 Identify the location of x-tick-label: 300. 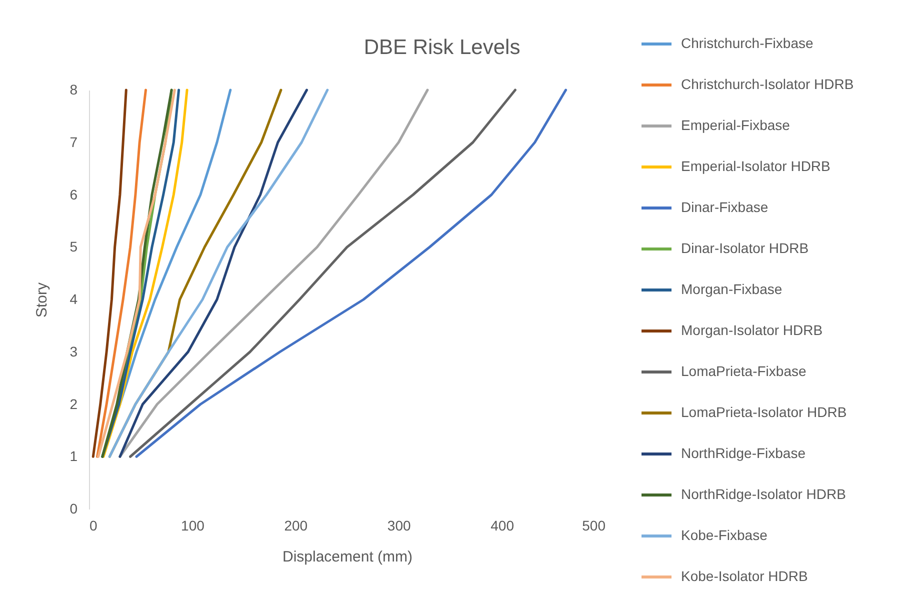
(399, 526).